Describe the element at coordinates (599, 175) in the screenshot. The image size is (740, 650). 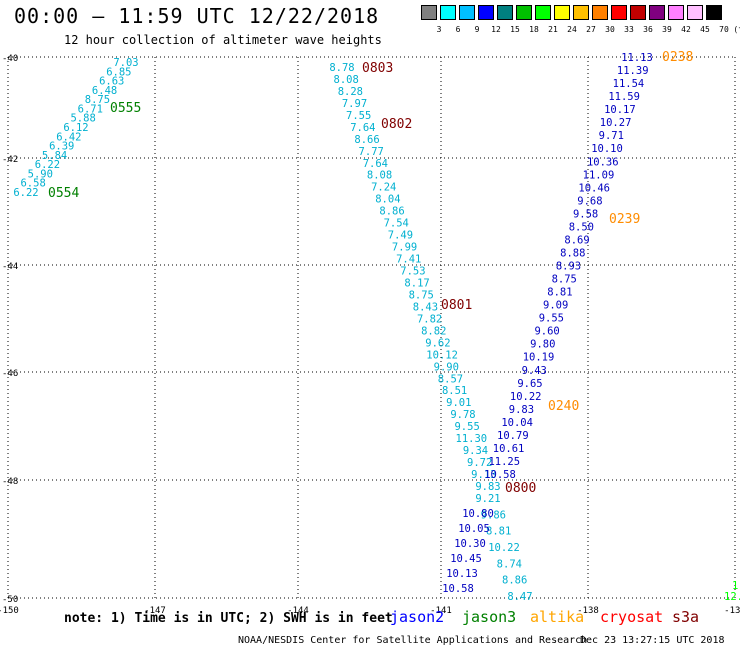
I see `wave-height-value: 11.09` at that location.